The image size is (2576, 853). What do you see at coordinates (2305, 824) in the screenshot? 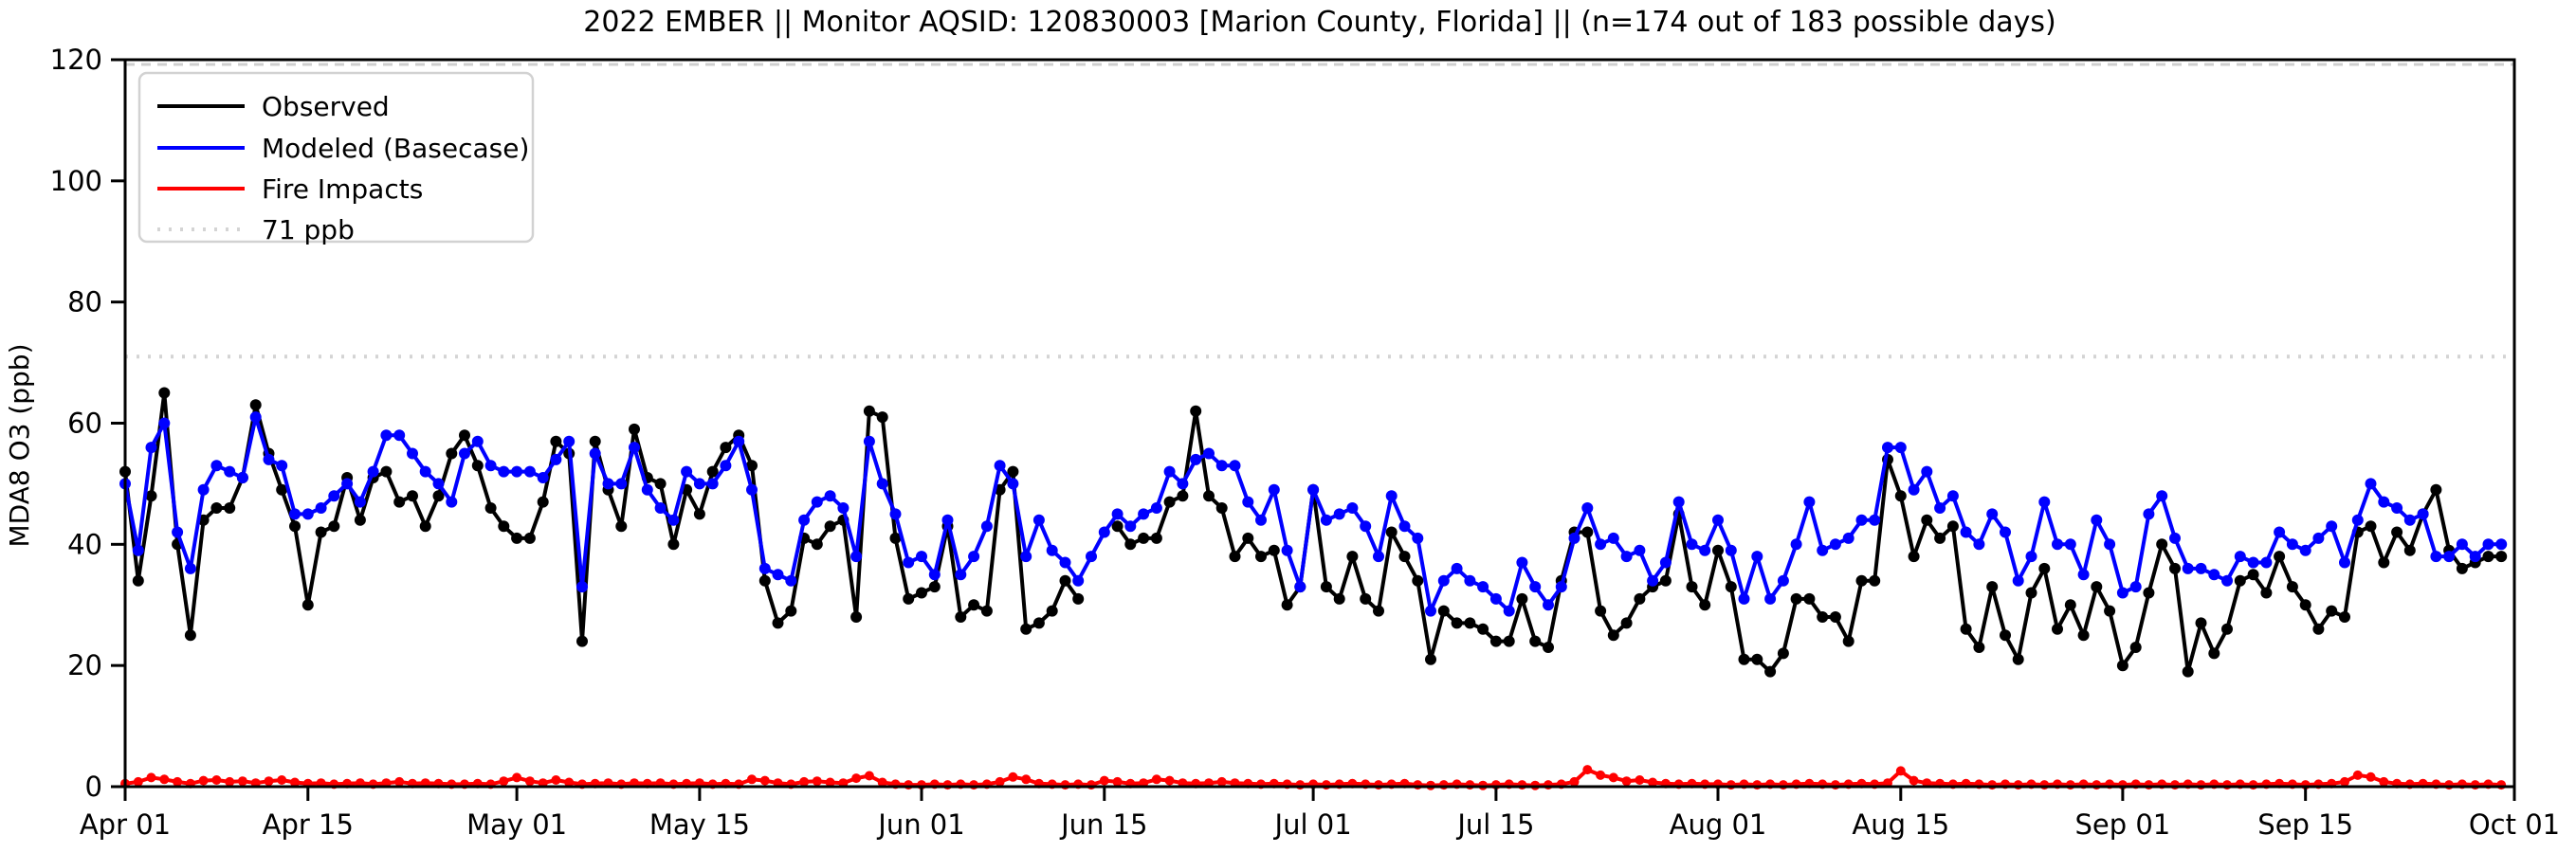
I see `x-tick-label: Sep 15` at bounding box center [2305, 824].